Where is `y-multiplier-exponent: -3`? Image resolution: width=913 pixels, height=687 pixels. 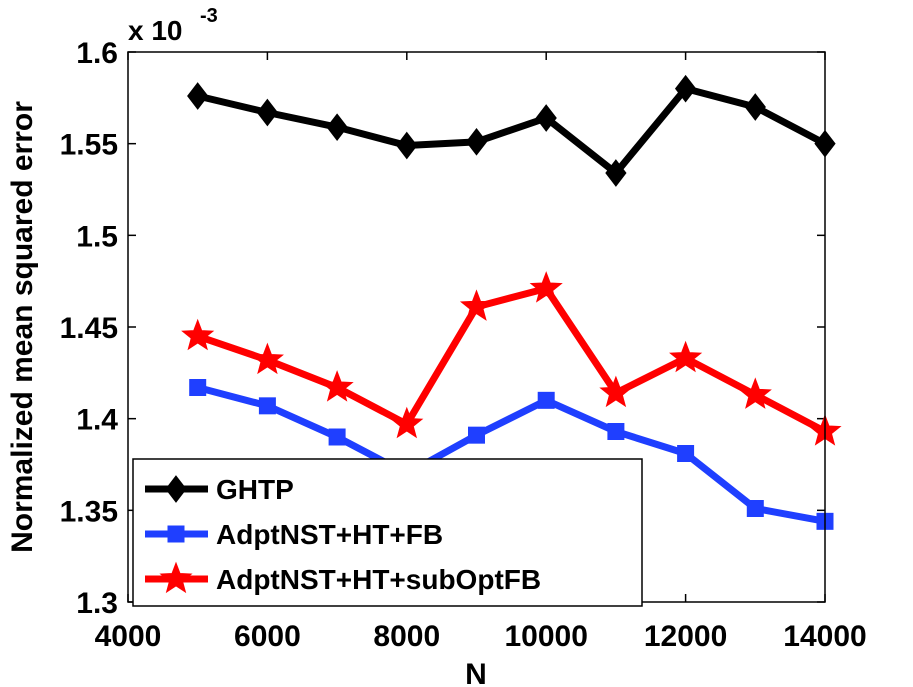
y-multiplier-exponent: -3 is located at coordinates (209, 16).